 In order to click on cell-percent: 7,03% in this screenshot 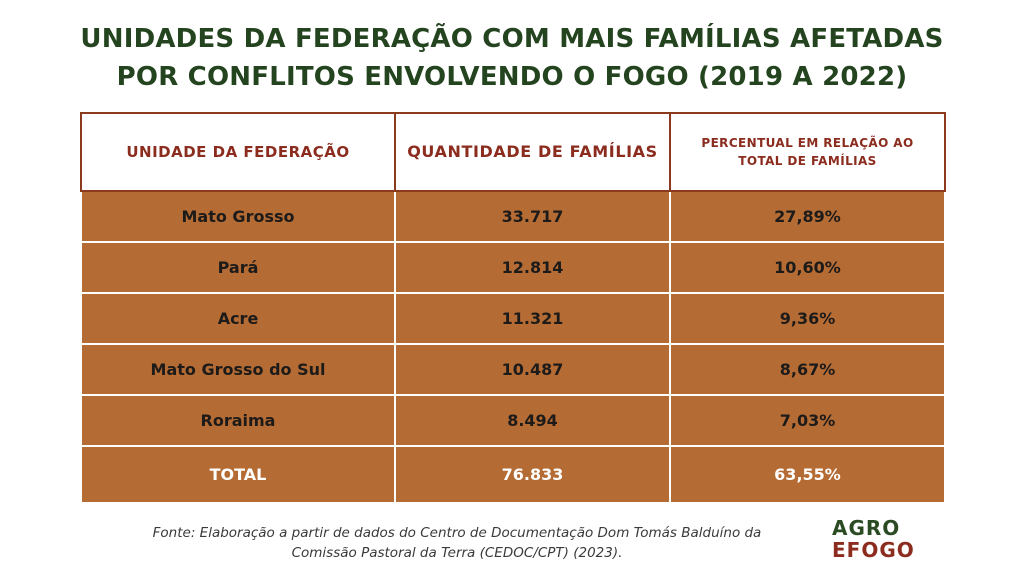, I will do `click(807, 420)`.